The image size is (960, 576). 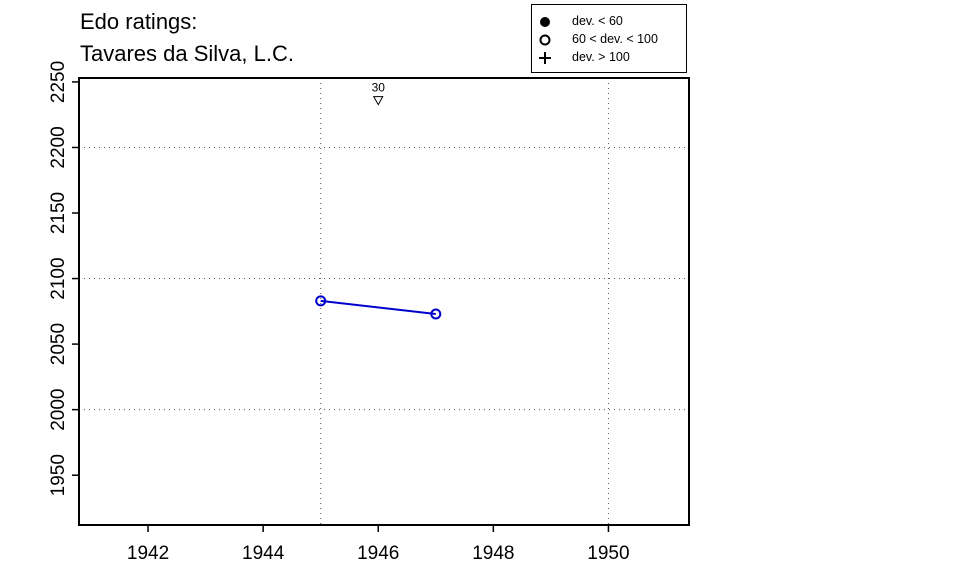 What do you see at coordinates (58, 475) in the screenshot?
I see `y-tick-label: 1950` at bounding box center [58, 475].